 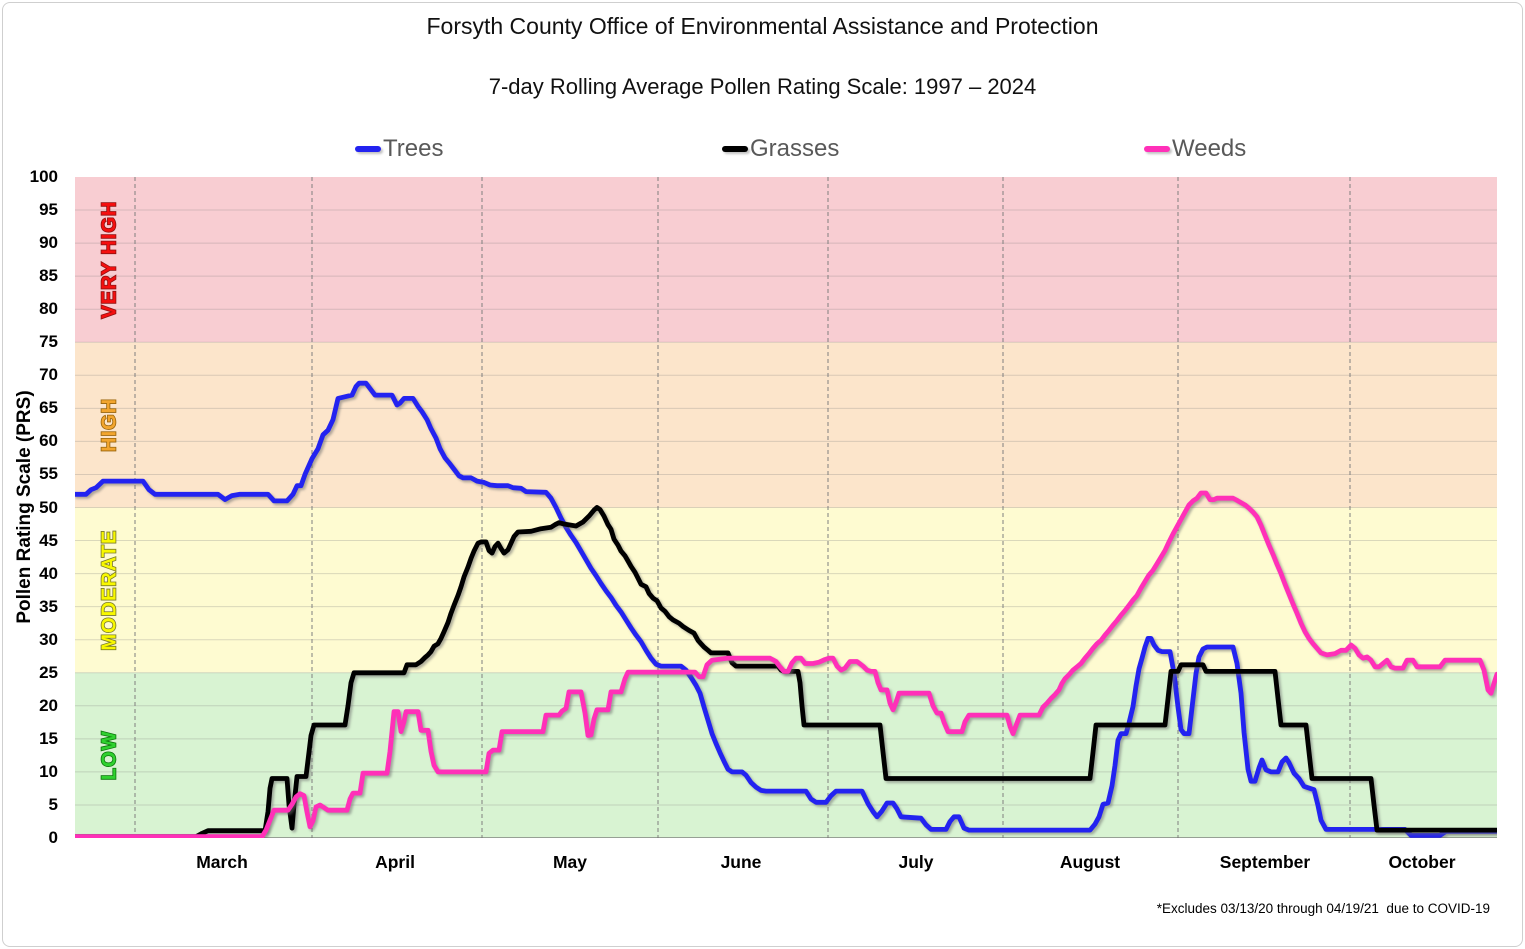 I want to click on month-label-april: April, so click(x=395, y=862).